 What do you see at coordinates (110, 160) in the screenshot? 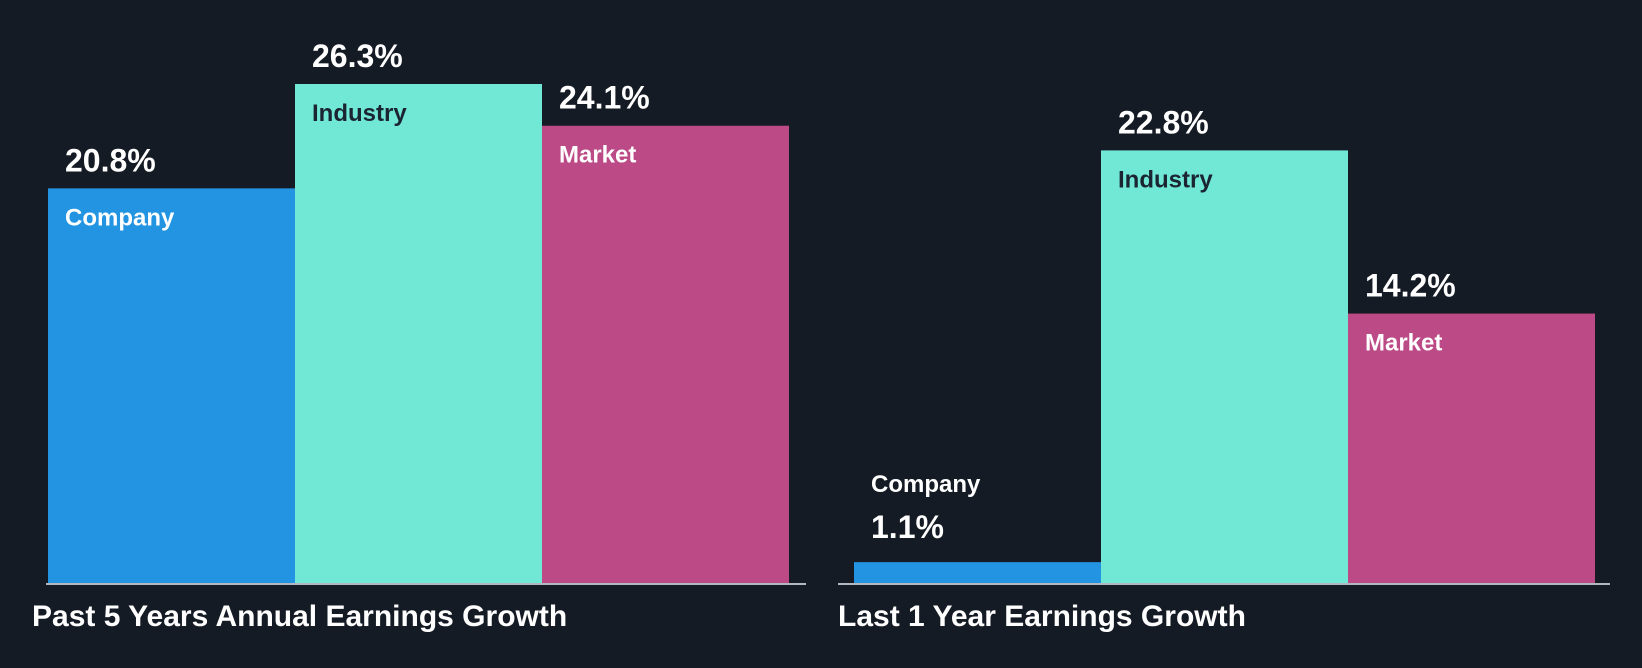
I see `value-label-company: 20.8%` at bounding box center [110, 160].